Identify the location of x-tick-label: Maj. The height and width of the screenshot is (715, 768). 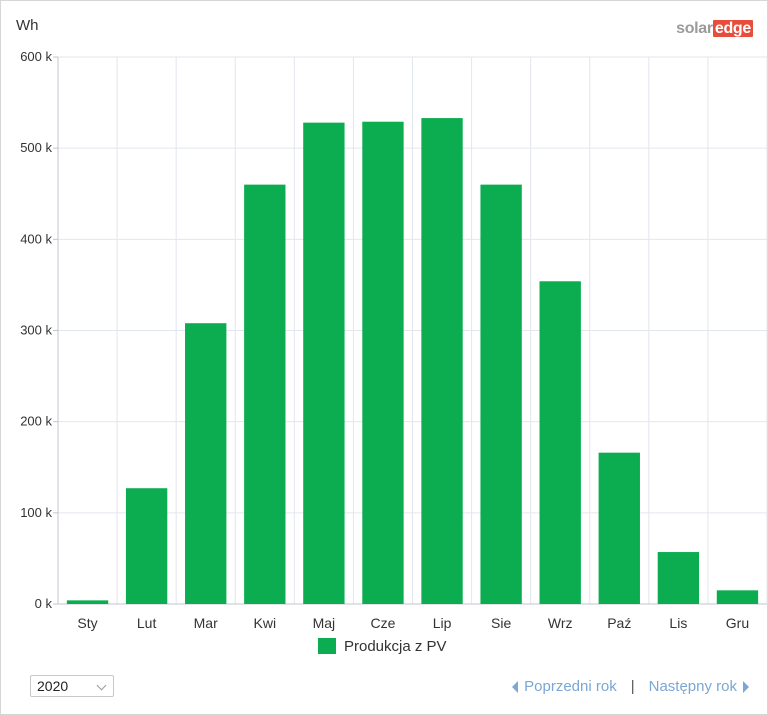
(324, 623).